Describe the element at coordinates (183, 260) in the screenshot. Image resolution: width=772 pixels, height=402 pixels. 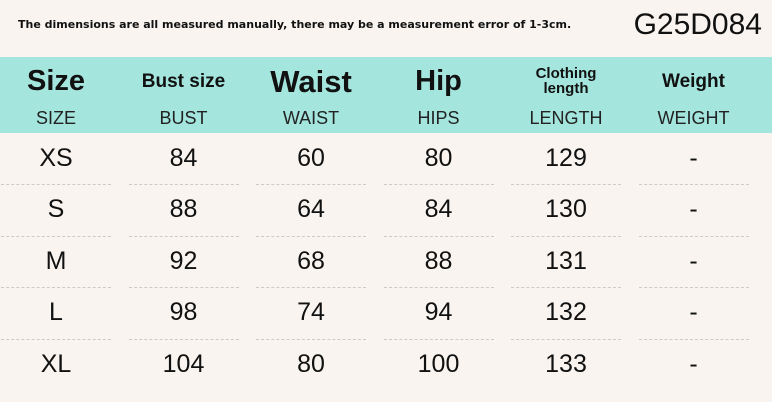
I see `table-cell: 92` at that location.